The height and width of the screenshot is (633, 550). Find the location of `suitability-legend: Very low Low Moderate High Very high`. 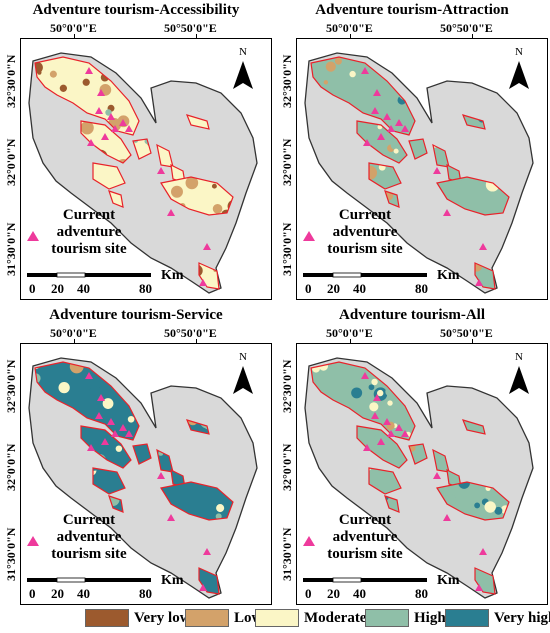

suitability-legend: Very low Low Moderate High Very high is located at coordinates (275, 618).